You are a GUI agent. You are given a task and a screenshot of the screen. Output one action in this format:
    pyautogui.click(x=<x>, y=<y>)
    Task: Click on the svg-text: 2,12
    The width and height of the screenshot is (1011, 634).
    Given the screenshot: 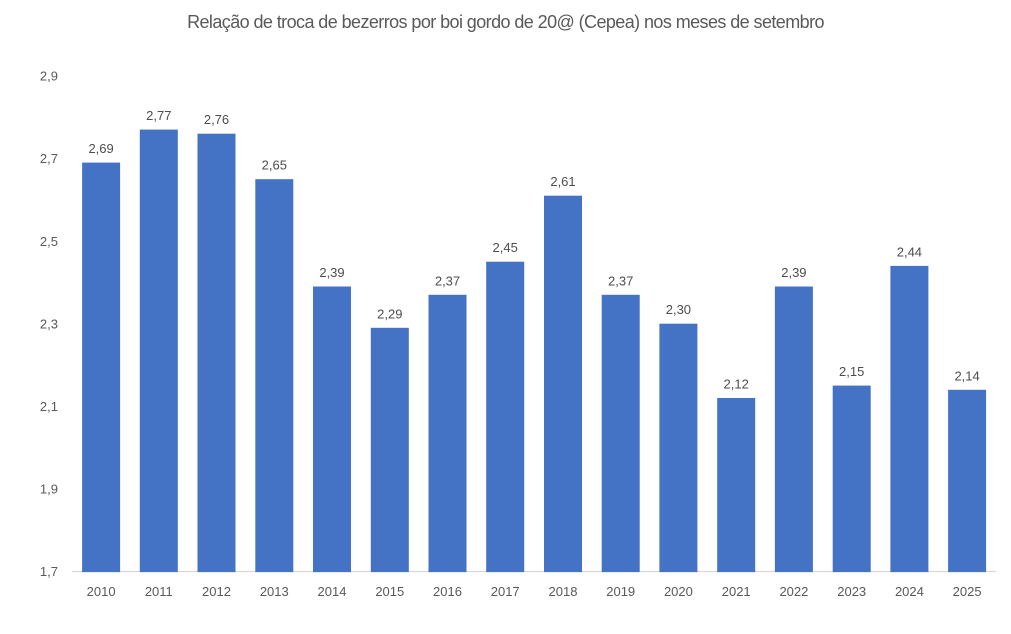 What is the action you would take?
    pyautogui.click(x=736, y=384)
    